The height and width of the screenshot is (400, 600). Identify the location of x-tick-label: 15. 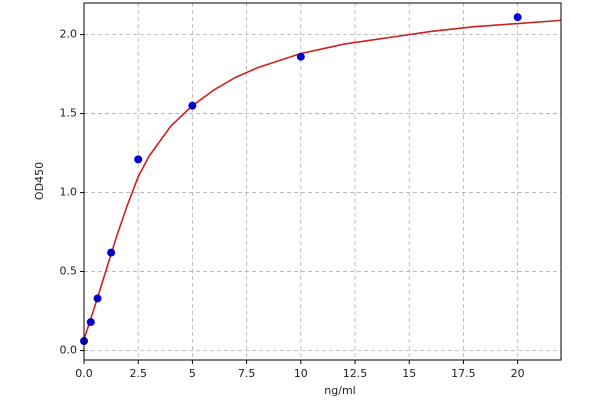
(409, 373).